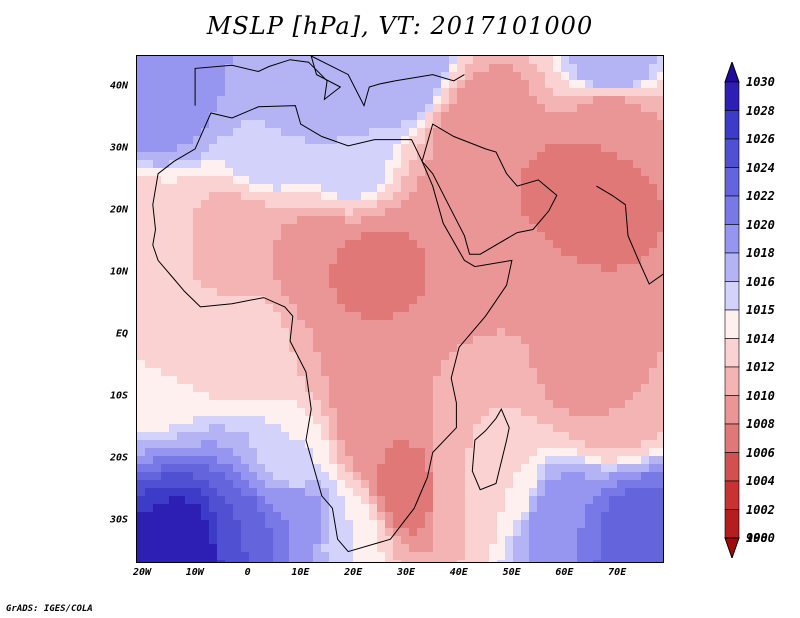  What do you see at coordinates (760, 196) in the screenshot?
I see `colorbar-level-label: 1022` at bounding box center [760, 196].